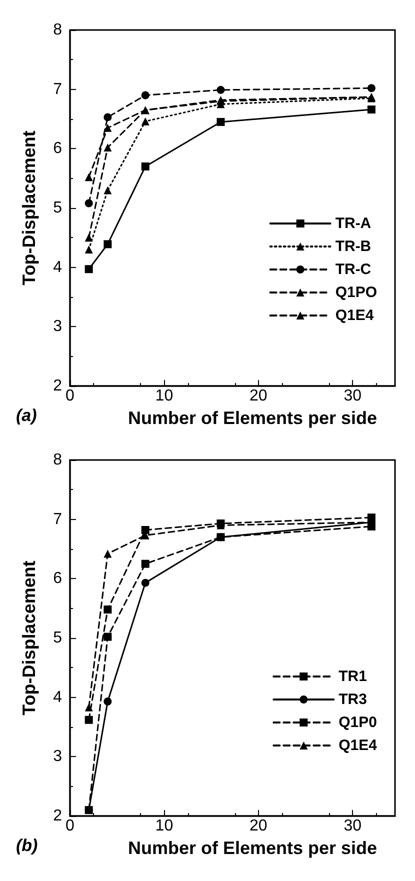  What do you see at coordinates (357, 722) in the screenshot?
I see `legend-label: Q1P0` at bounding box center [357, 722].